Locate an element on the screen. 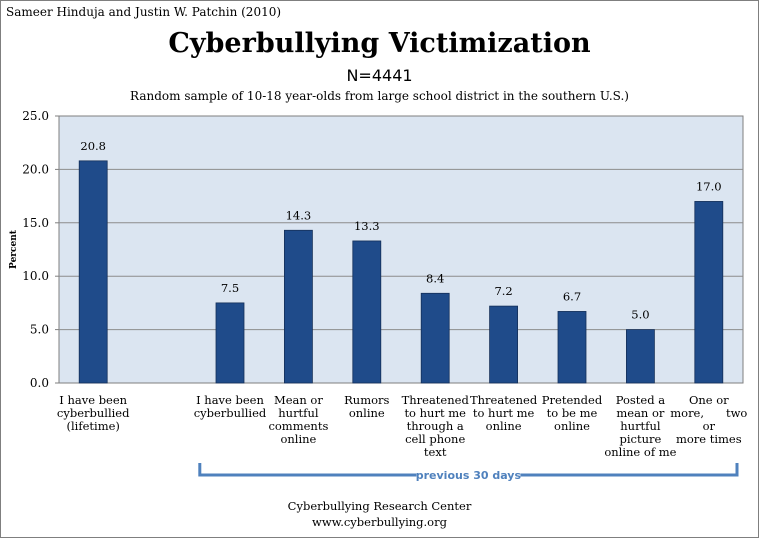 The height and width of the screenshot is (538, 759). category-label: picture is located at coordinates (640, 439).